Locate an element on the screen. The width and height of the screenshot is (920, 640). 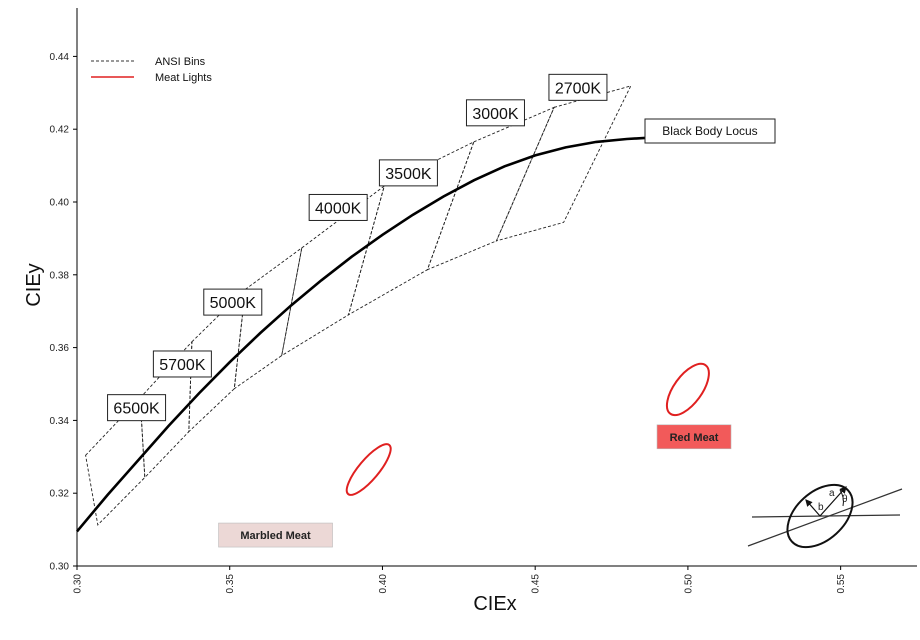
cct-label: 3500K is located at coordinates (408, 174).